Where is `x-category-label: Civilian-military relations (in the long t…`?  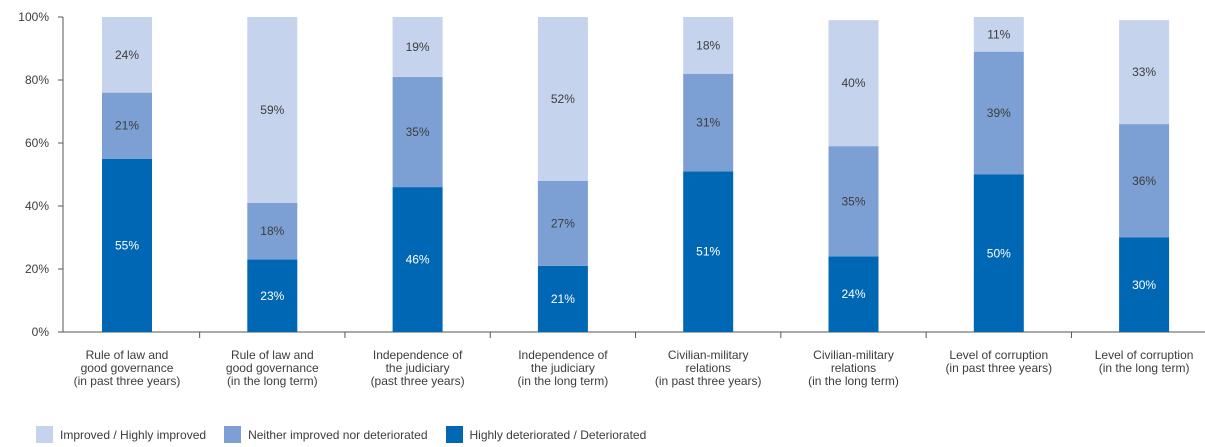
x-category-label: Civilian-military relations (in the long t… is located at coordinates (853, 368).